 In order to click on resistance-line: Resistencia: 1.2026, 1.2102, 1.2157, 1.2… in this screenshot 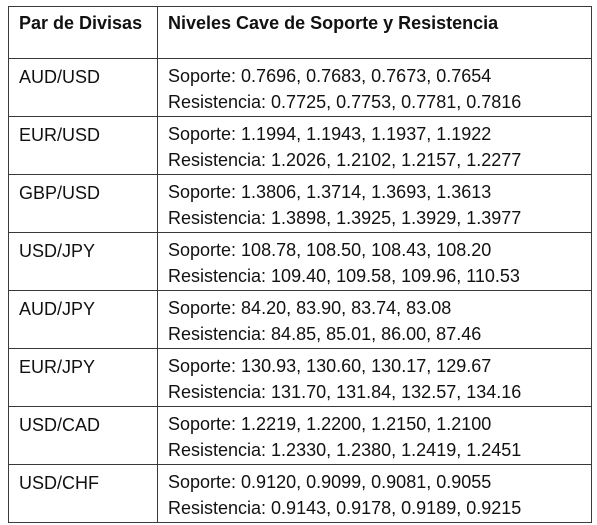, I will do `click(345, 160)`.